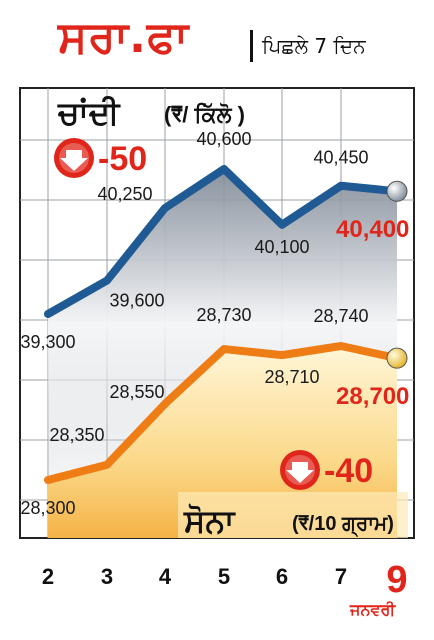  What do you see at coordinates (136, 301) in the screenshot?
I see `silver-data-label: 39,600` at bounding box center [136, 301].